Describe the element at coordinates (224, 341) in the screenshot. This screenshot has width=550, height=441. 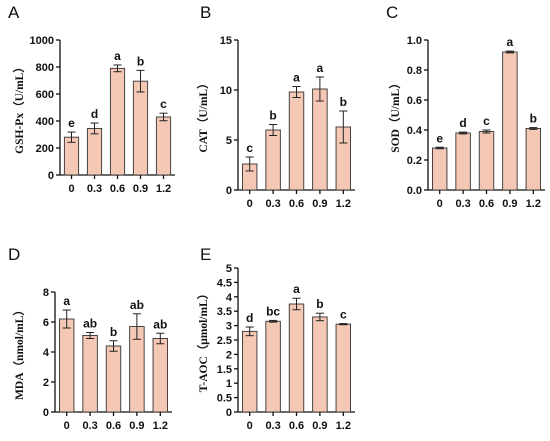
I see `y-tick-label: 2.5` at that location.